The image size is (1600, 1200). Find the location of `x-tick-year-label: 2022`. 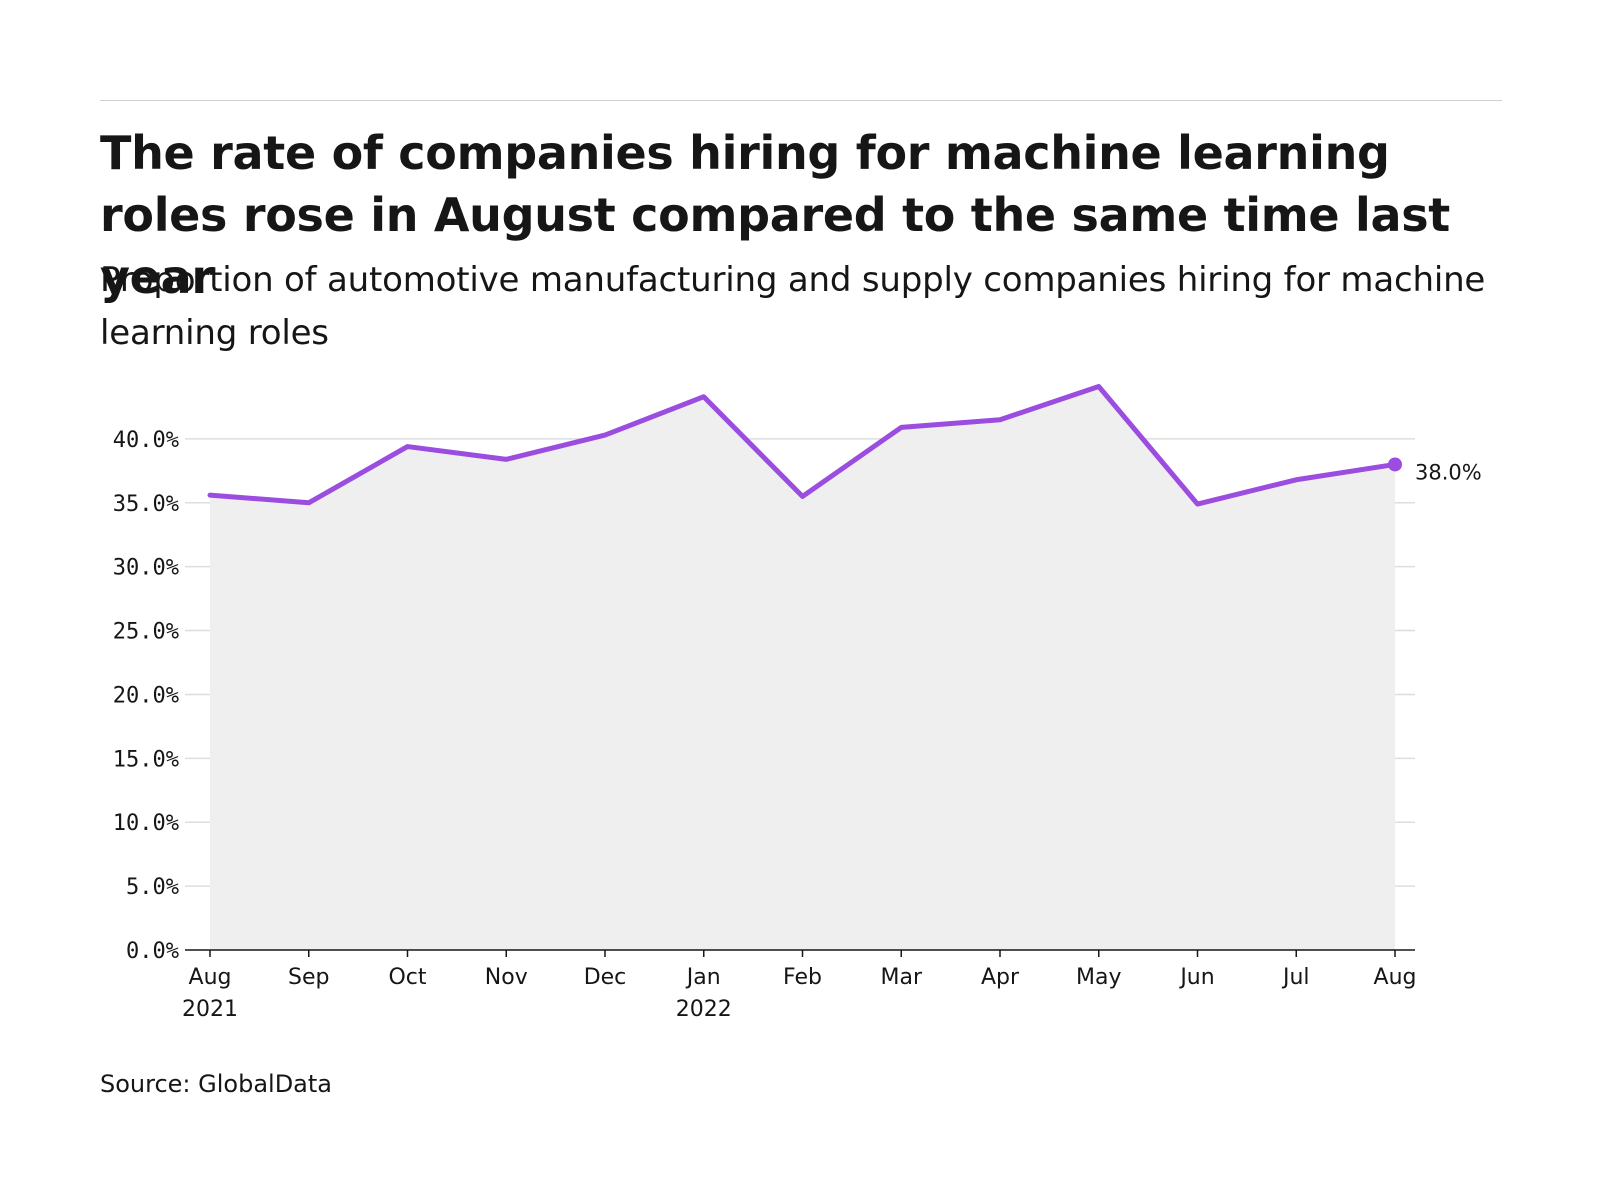

x-tick-year-label: 2022 is located at coordinates (704, 1009).